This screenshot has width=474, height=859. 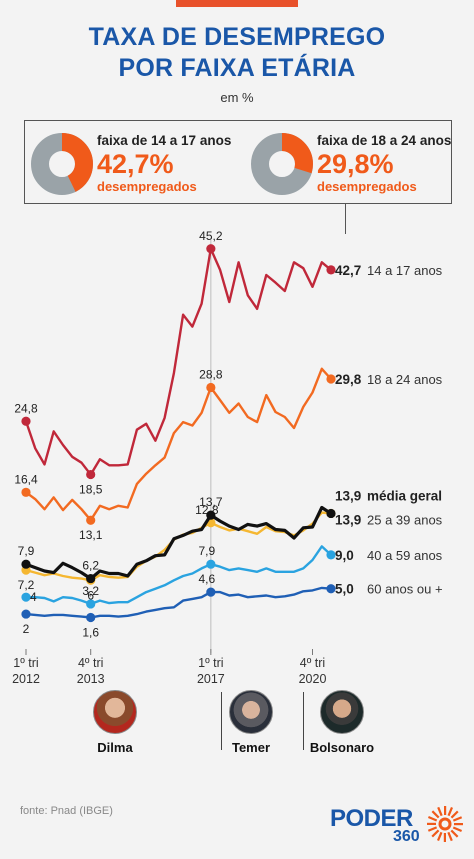 I want to click on data-label-s25_39: 6, so click(x=90, y=595).